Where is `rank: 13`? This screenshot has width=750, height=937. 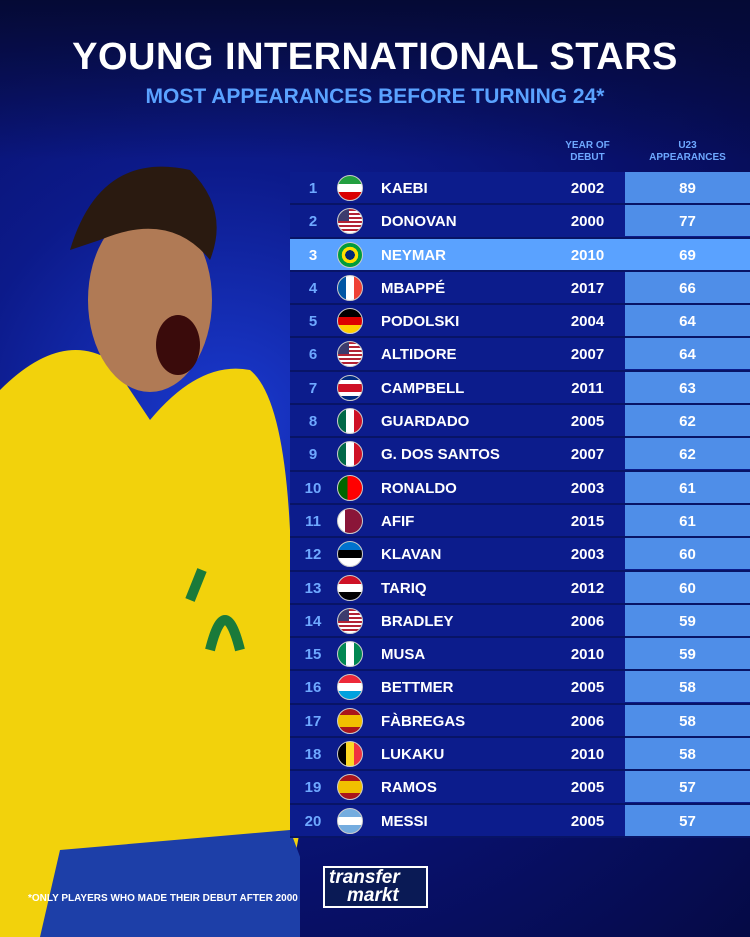
rank: 13 is located at coordinates (313, 588).